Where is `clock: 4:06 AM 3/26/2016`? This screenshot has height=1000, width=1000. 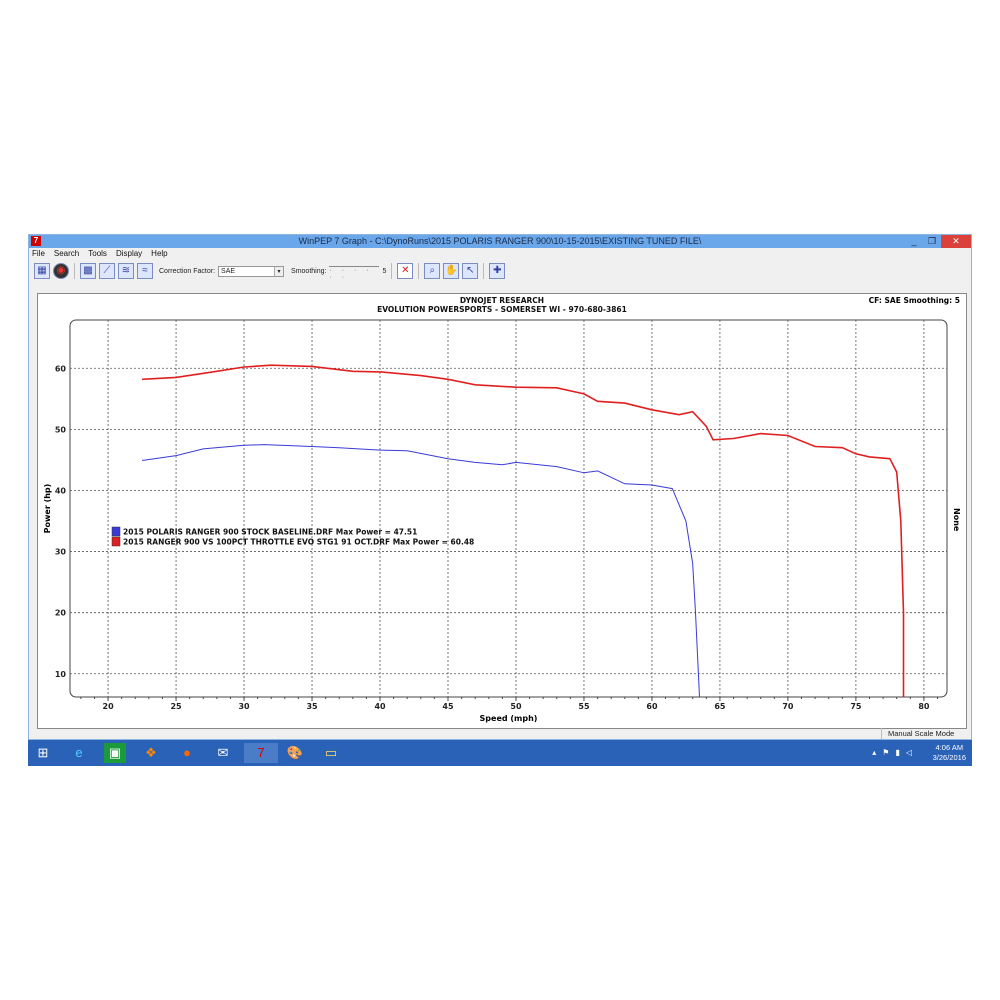 clock: 4:06 AM 3/26/2016 is located at coordinates (949, 753).